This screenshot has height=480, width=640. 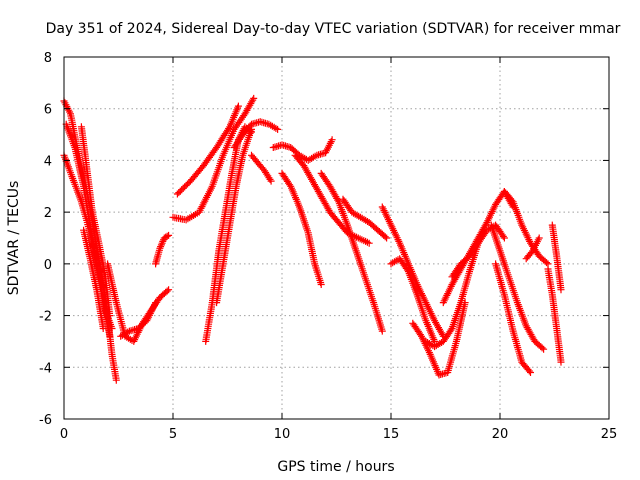 I want to click on y-tick-label: -4, so click(x=45, y=368).